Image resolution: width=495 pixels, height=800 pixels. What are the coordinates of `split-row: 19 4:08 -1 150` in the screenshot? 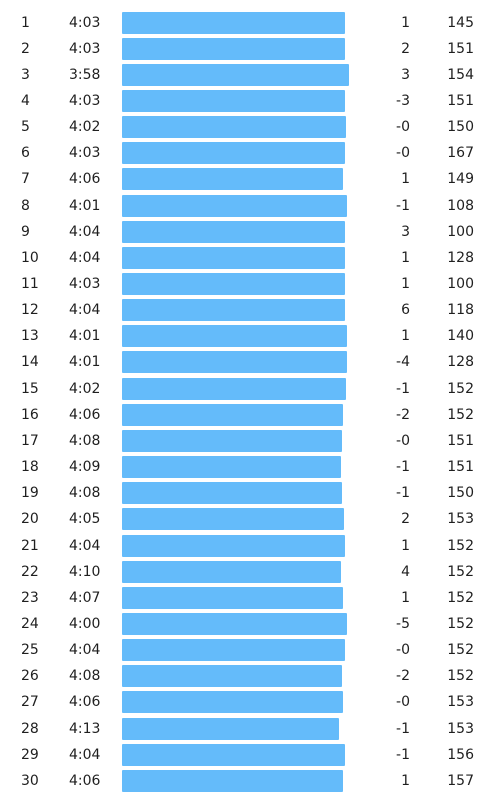 It's located at (247, 493).